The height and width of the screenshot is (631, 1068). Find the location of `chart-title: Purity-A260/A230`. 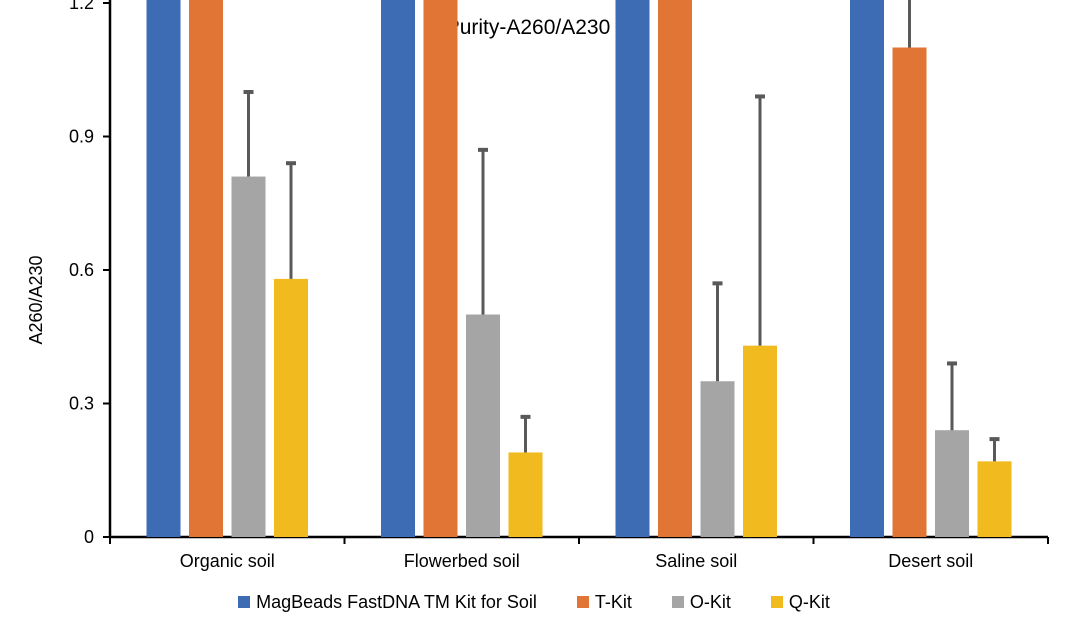

chart-title: Purity-A260/A230 is located at coordinates (528, 27).